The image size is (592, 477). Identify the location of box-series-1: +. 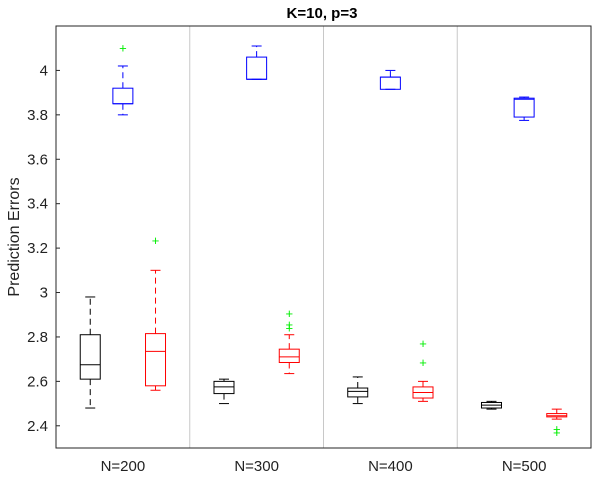
(323, 81).